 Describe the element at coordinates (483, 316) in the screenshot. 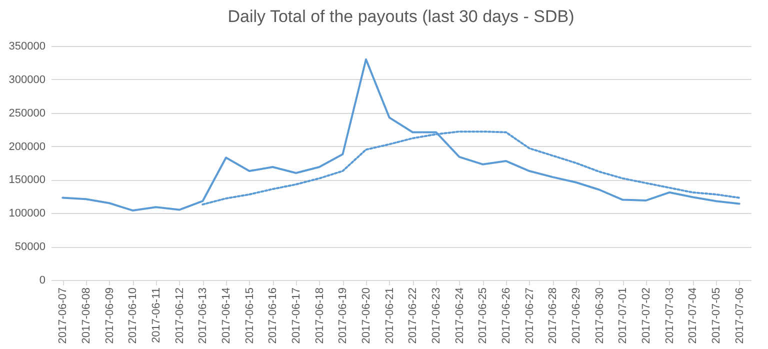

I see `x-tick-label: 2017-06-25` at that location.